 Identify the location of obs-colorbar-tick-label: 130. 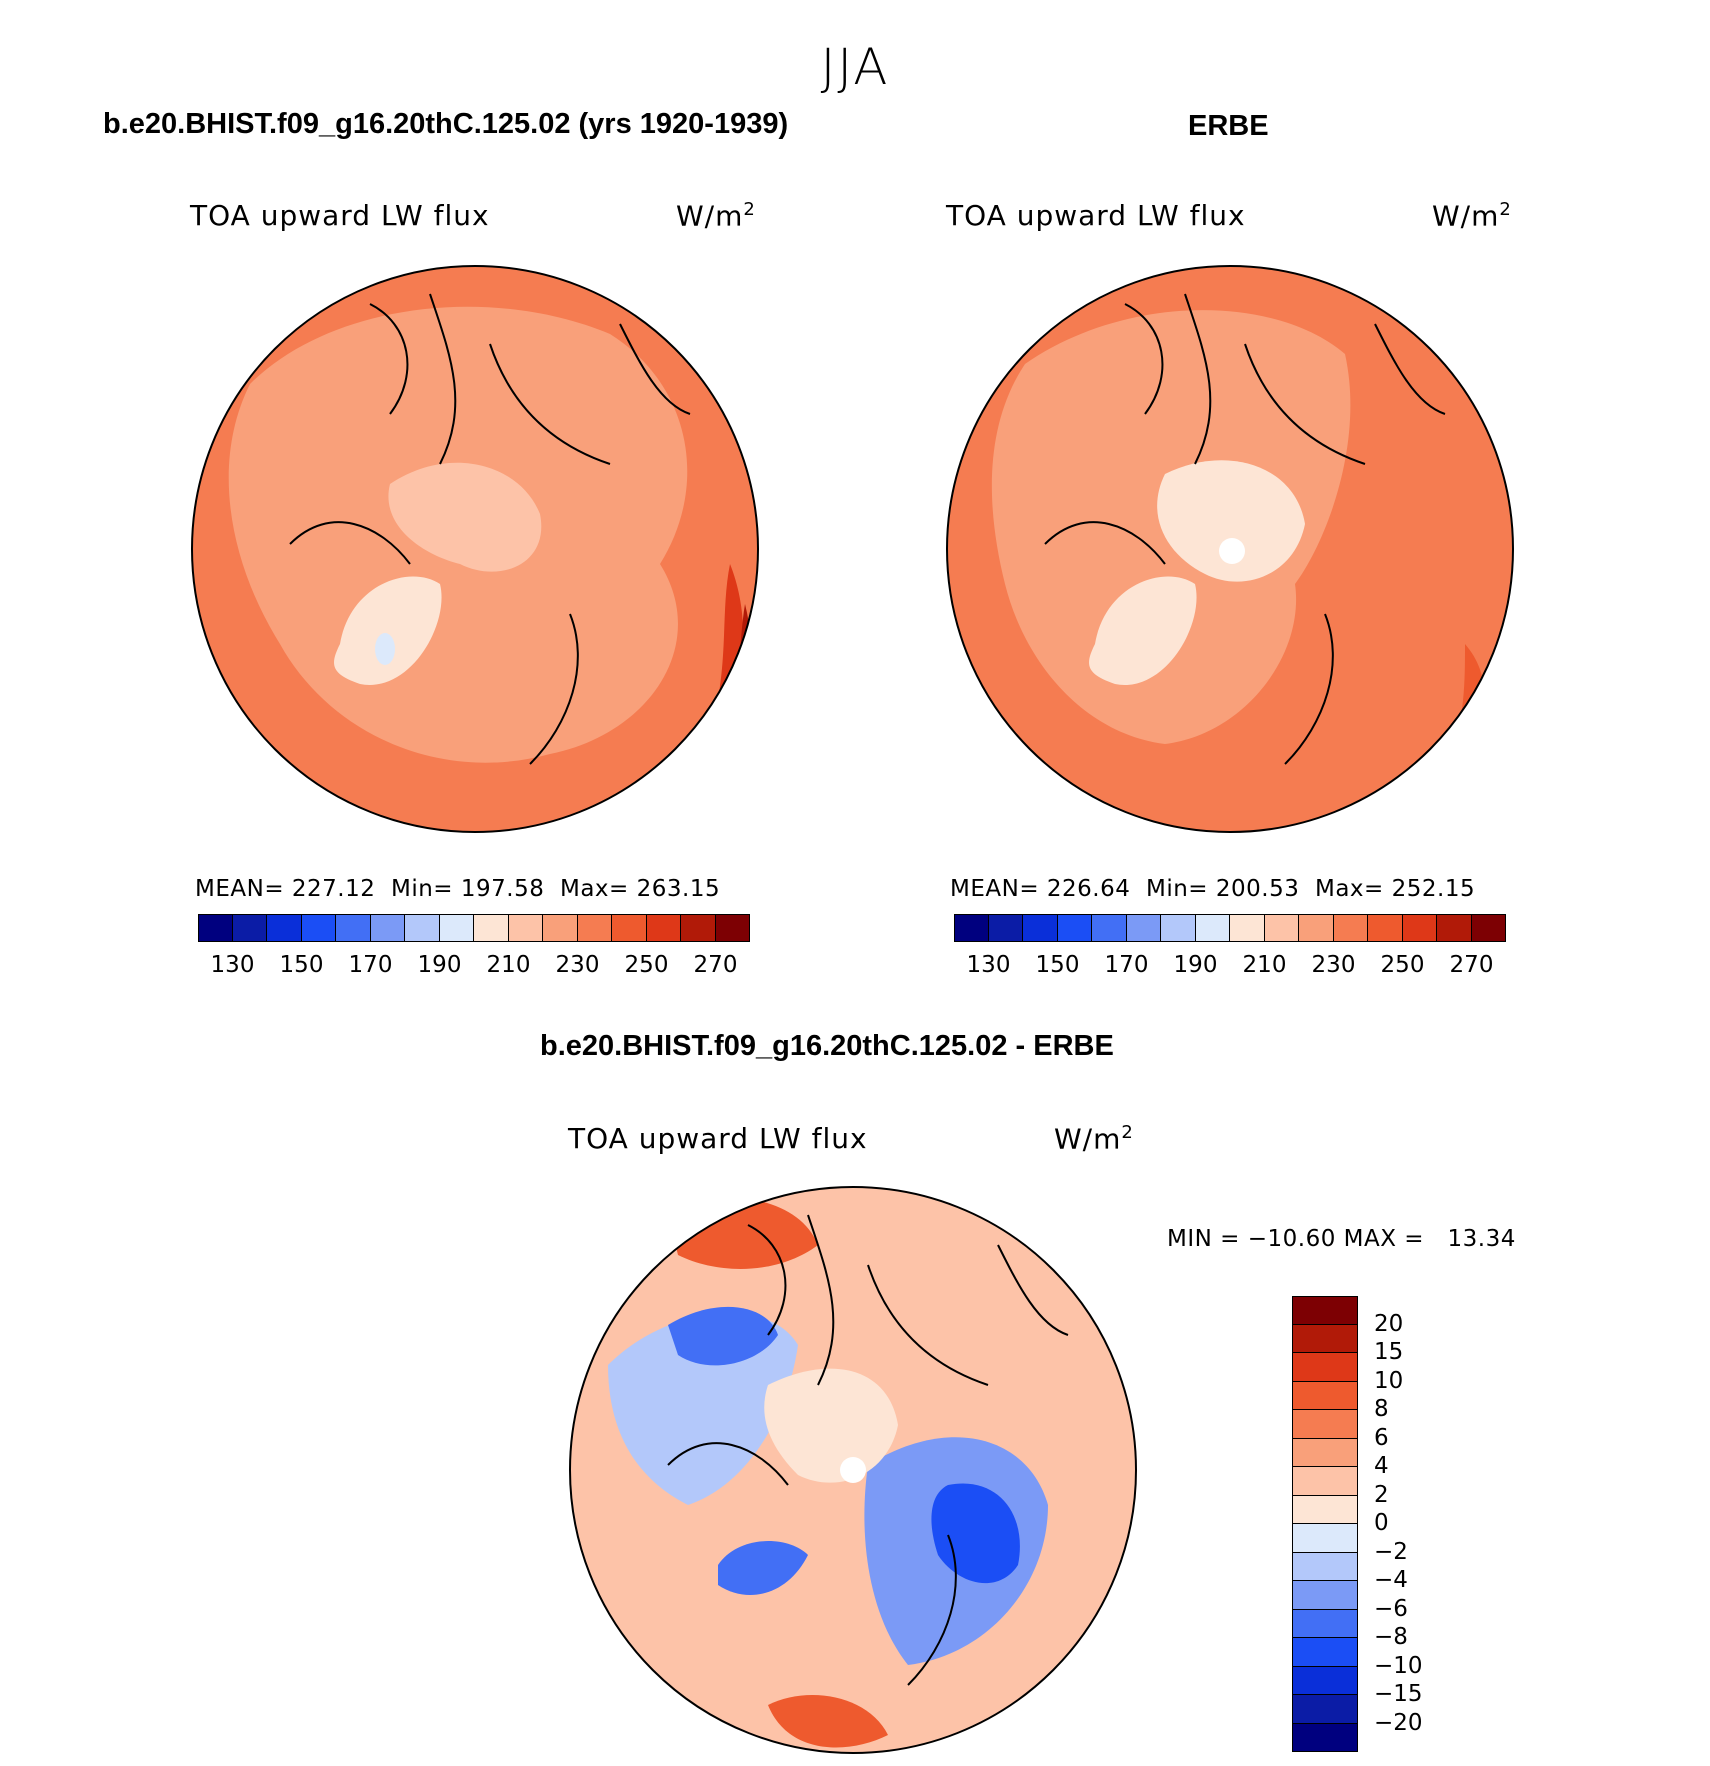
(988, 965).